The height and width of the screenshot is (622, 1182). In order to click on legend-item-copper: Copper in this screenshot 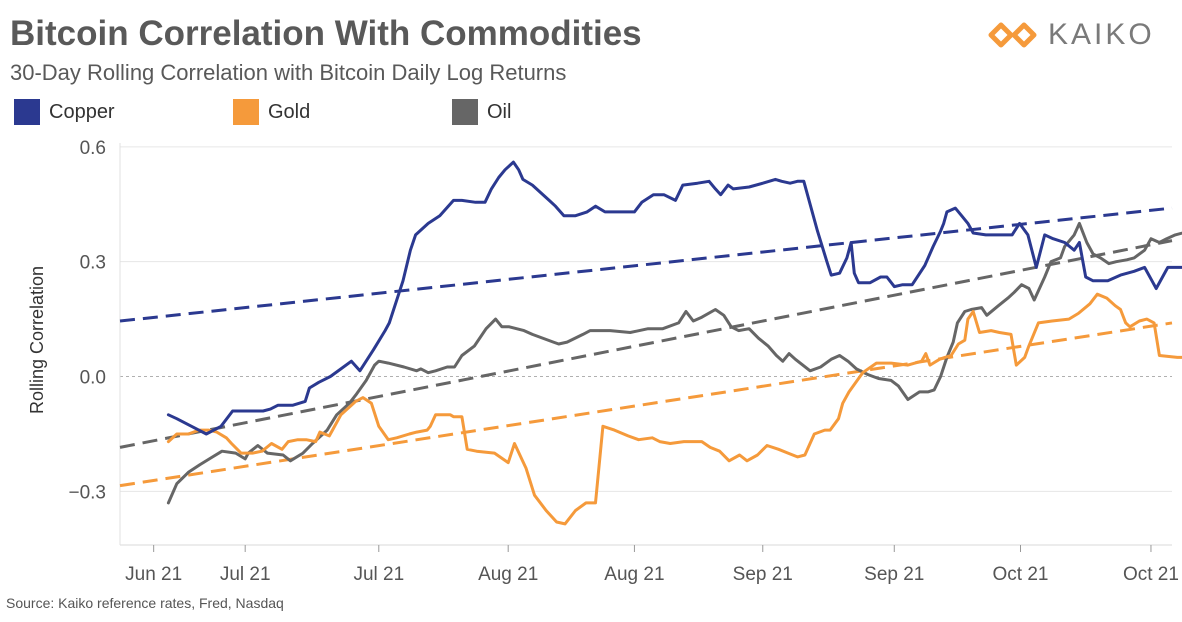, I will do `click(64, 112)`.